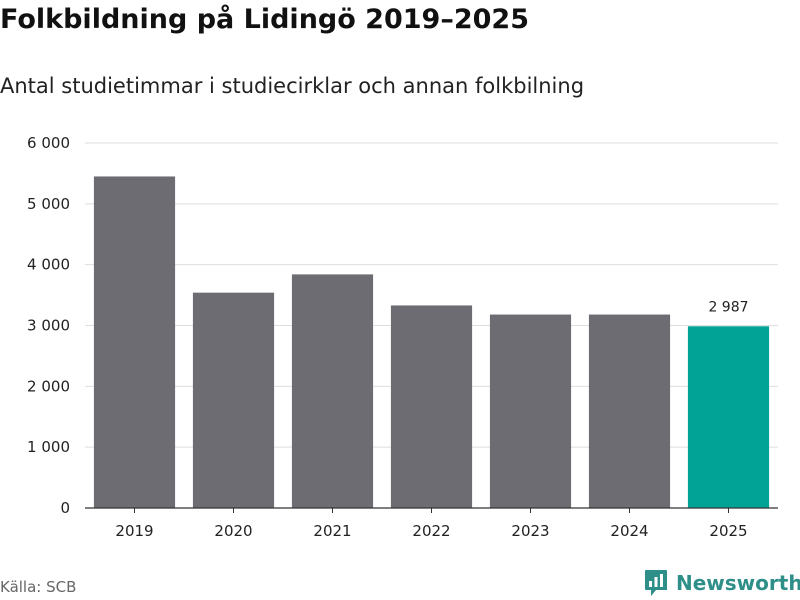 This screenshot has height=600, width=800. What do you see at coordinates (65, 508) in the screenshot?
I see `y-tick-label: 0` at bounding box center [65, 508].